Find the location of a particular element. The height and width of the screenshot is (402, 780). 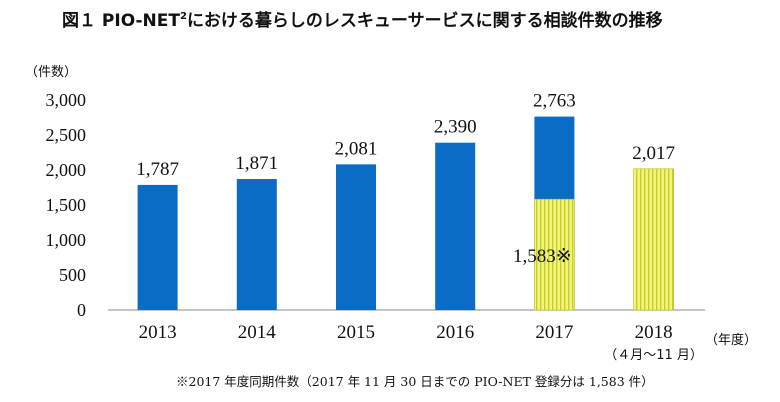

y-tick-label: 0 is located at coordinates (81, 310).